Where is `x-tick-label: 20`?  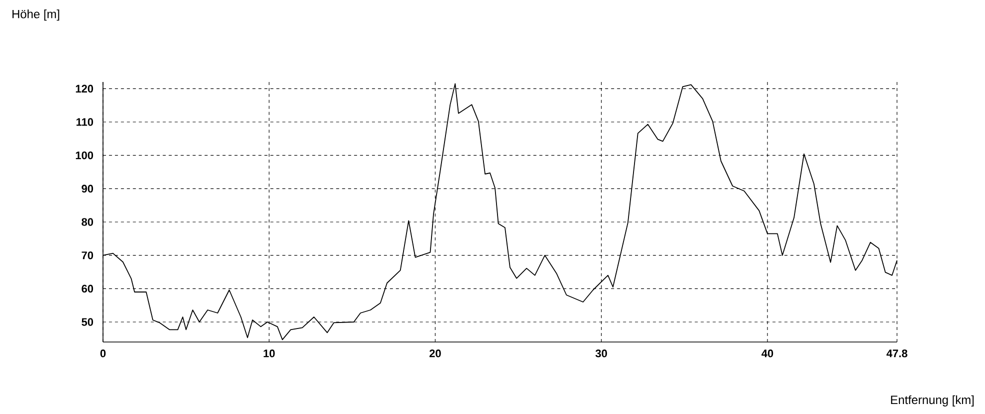 x-tick-label: 20 is located at coordinates (435, 354).